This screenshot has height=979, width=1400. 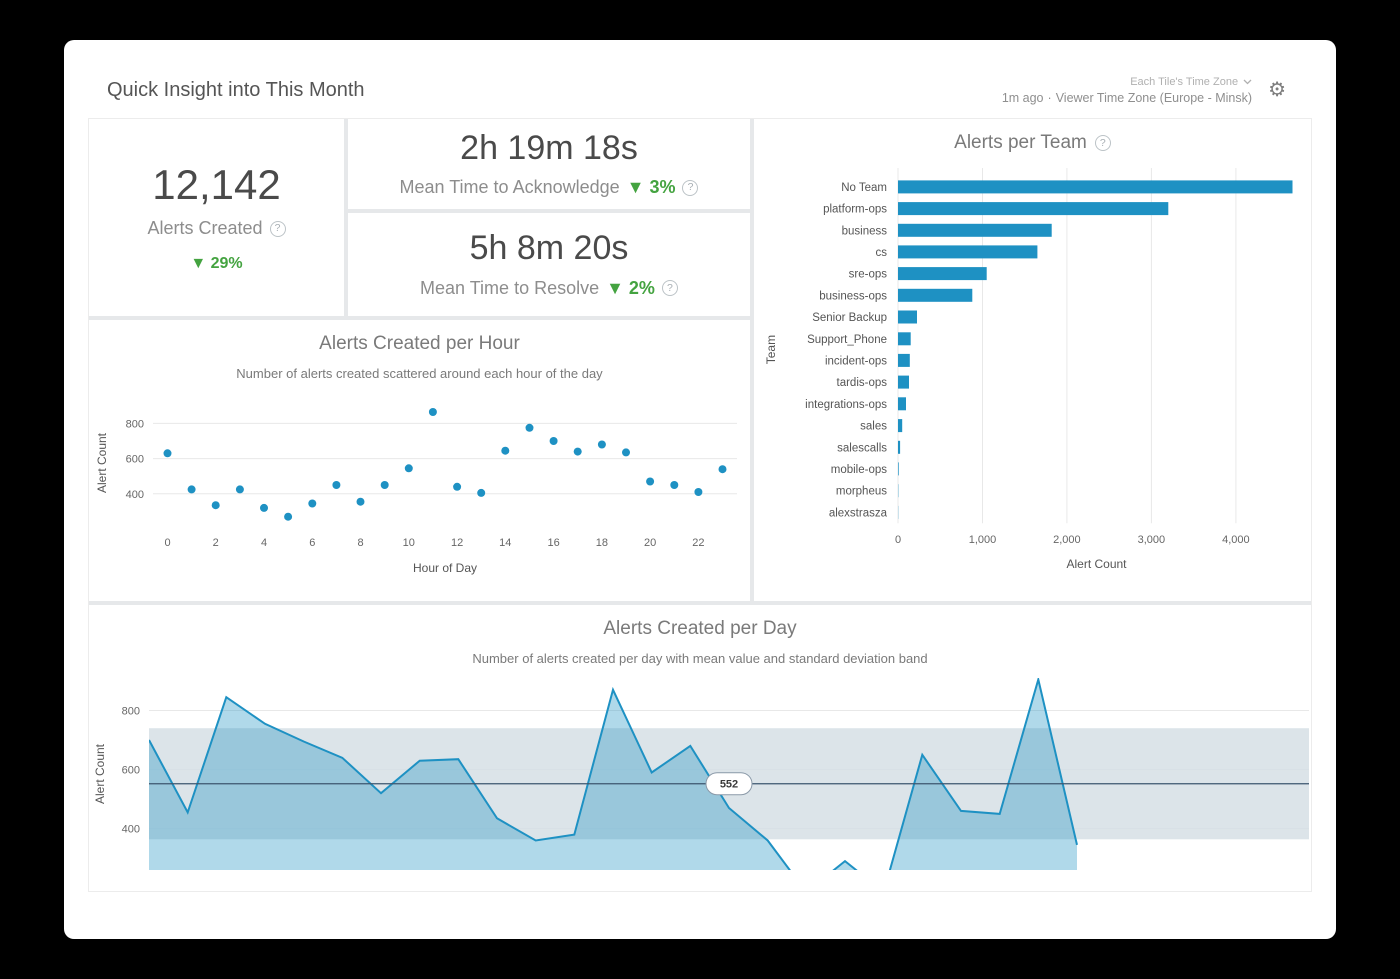 I want to click on alerts-per-team-title-text: Alerts per Team, so click(x=1020, y=142).